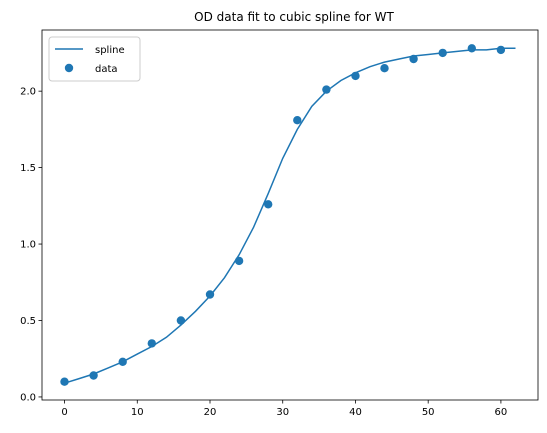 The width and height of the screenshot is (547, 433). Describe the element at coordinates (110, 50) in the screenshot. I see `legend-label-spline: spline` at that location.